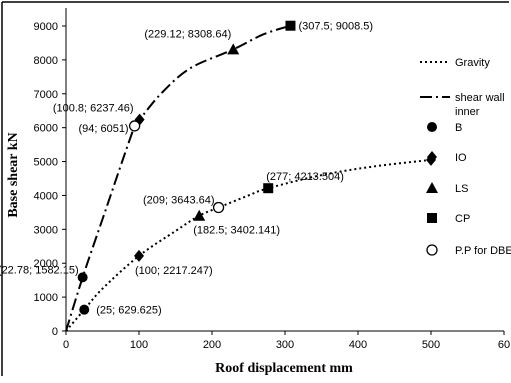 This screenshot has height=383, width=511. What do you see at coordinates (432, 187) in the screenshot?
I see `legend-ls-symbol` at bounding box center [432, 187].